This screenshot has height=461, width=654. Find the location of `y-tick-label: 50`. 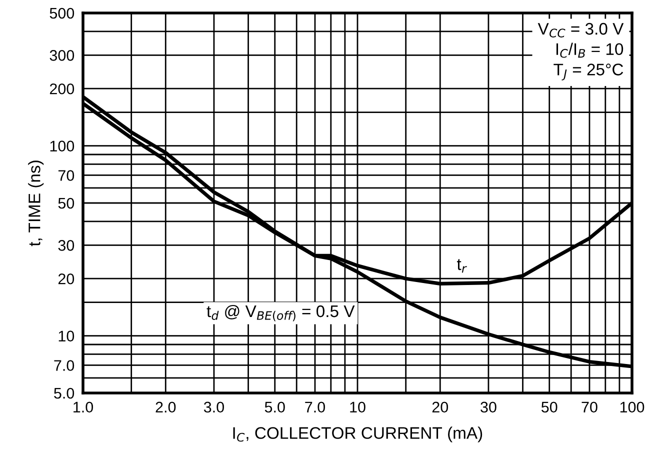

y-tick-label: 50 is located at coordinates (66, 203).